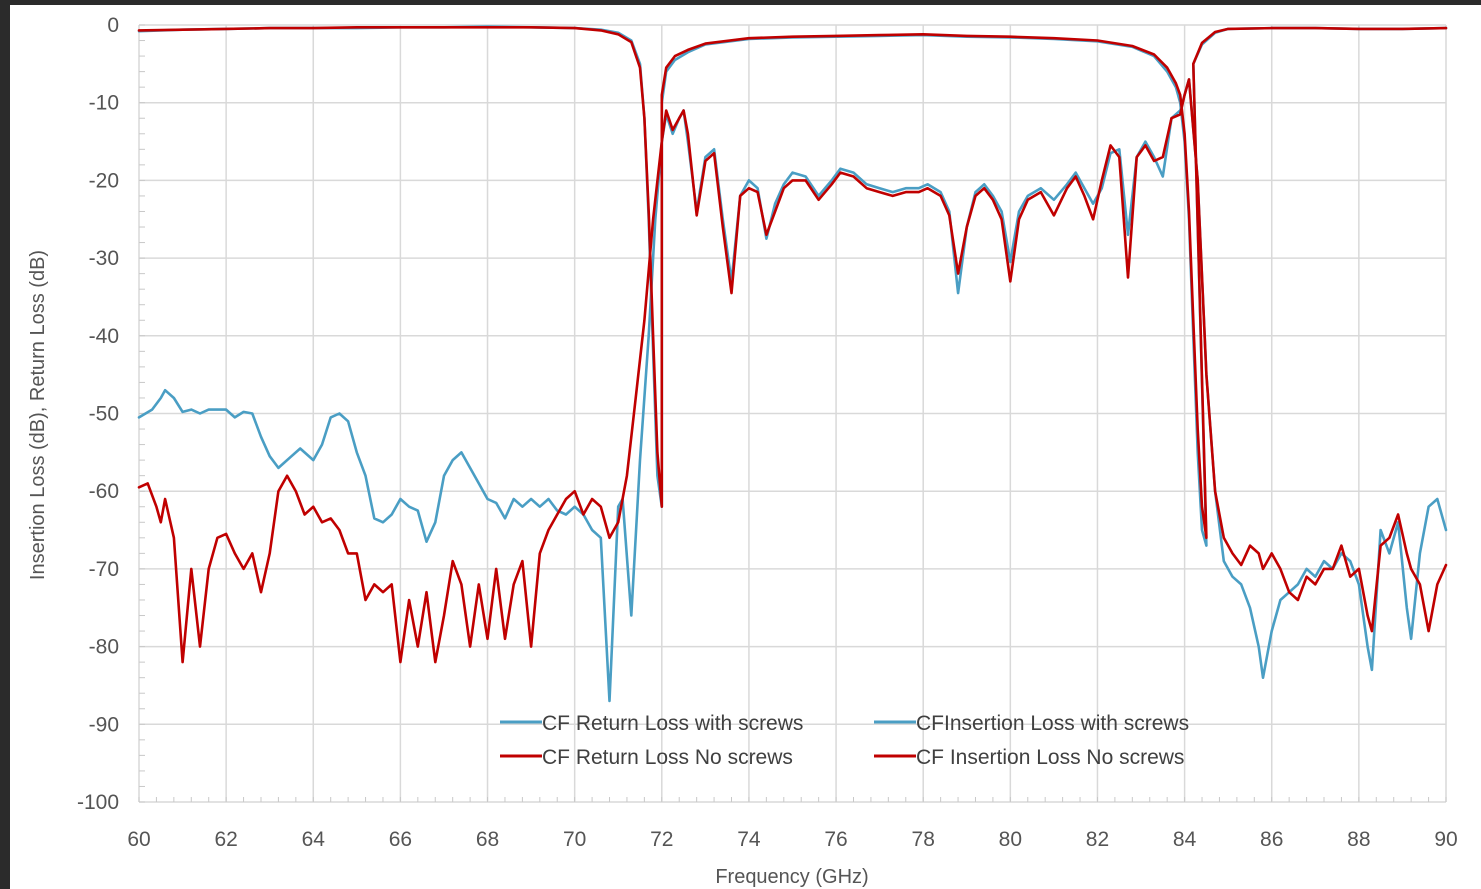 Image resolution: width=1481 pixels, height=889 pixels. Describe the element at coordinates (98, 802) in the screenshot. I see `y-tick-label: -100` at that location.